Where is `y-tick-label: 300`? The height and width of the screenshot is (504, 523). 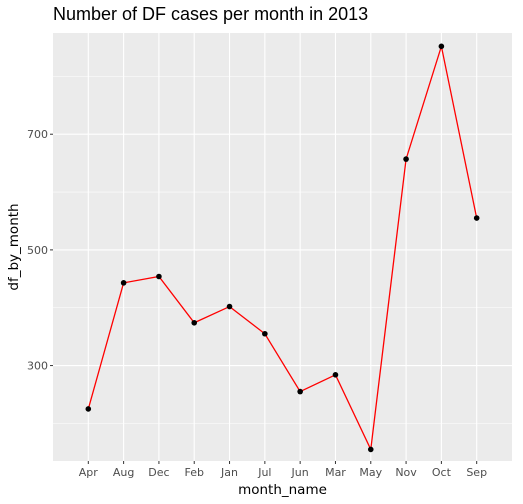
y-tick-label: 300 is located at coordinates (37, 366).